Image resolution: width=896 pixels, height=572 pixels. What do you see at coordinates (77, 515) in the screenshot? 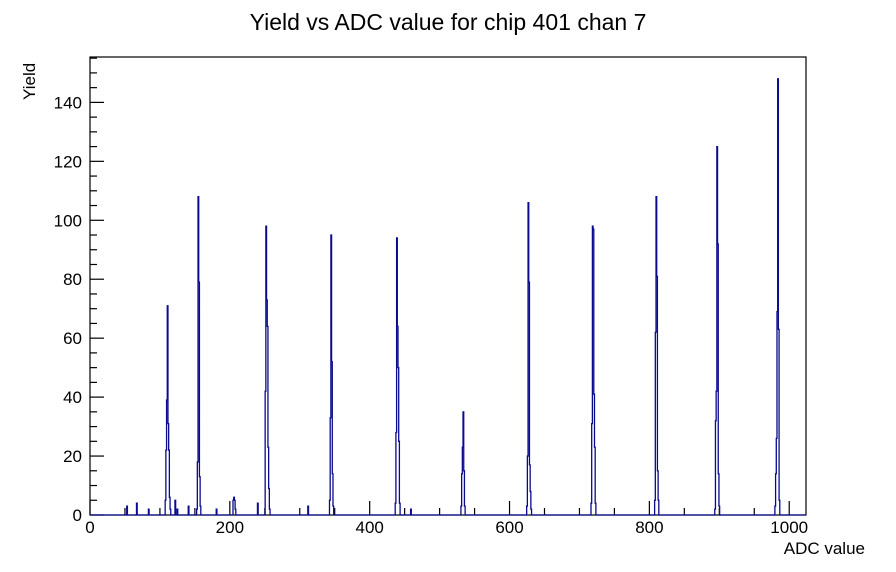
I see `y-tick-label: 0` at bounding box center [77, 515].